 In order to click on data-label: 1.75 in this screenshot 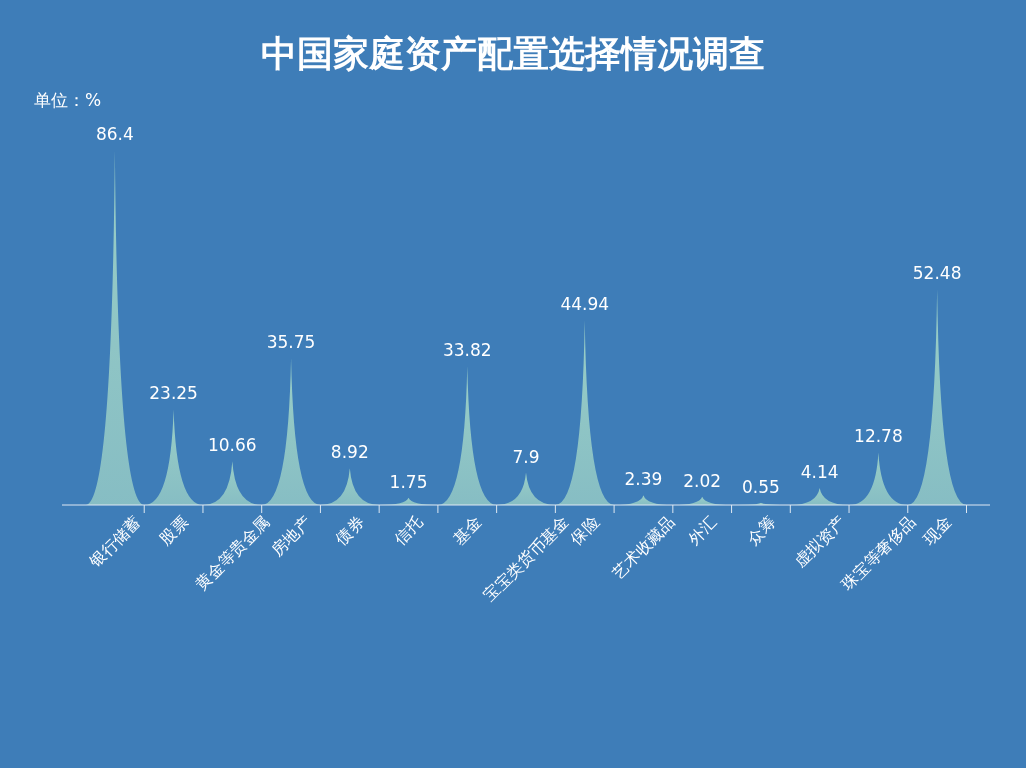, I will do `click(408, 481)`.